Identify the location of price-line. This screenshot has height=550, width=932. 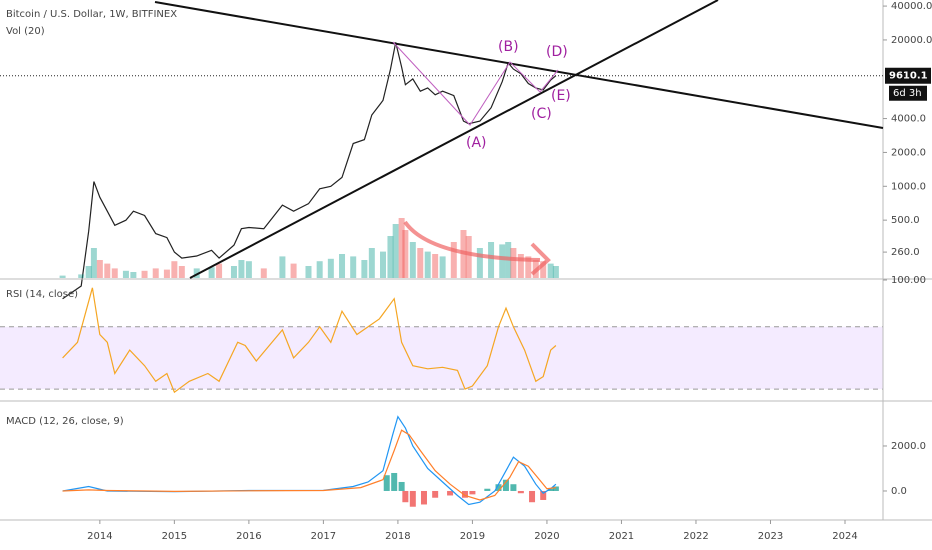
(309, 340).